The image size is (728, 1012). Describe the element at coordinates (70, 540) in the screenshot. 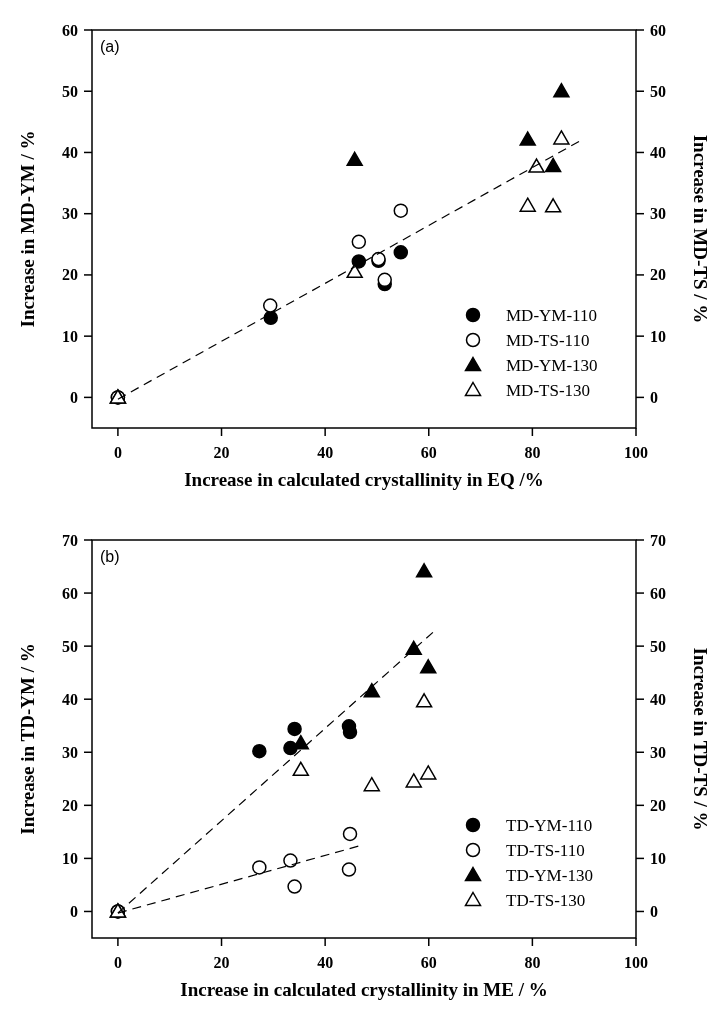

I see `y-tick-label: 70` at that location.